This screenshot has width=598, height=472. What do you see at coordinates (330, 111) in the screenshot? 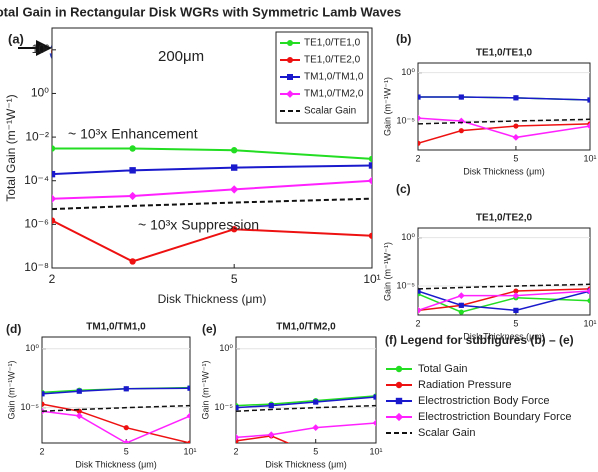
I see `legend-label: Scalar Gain` at bounding box center [330, 111].